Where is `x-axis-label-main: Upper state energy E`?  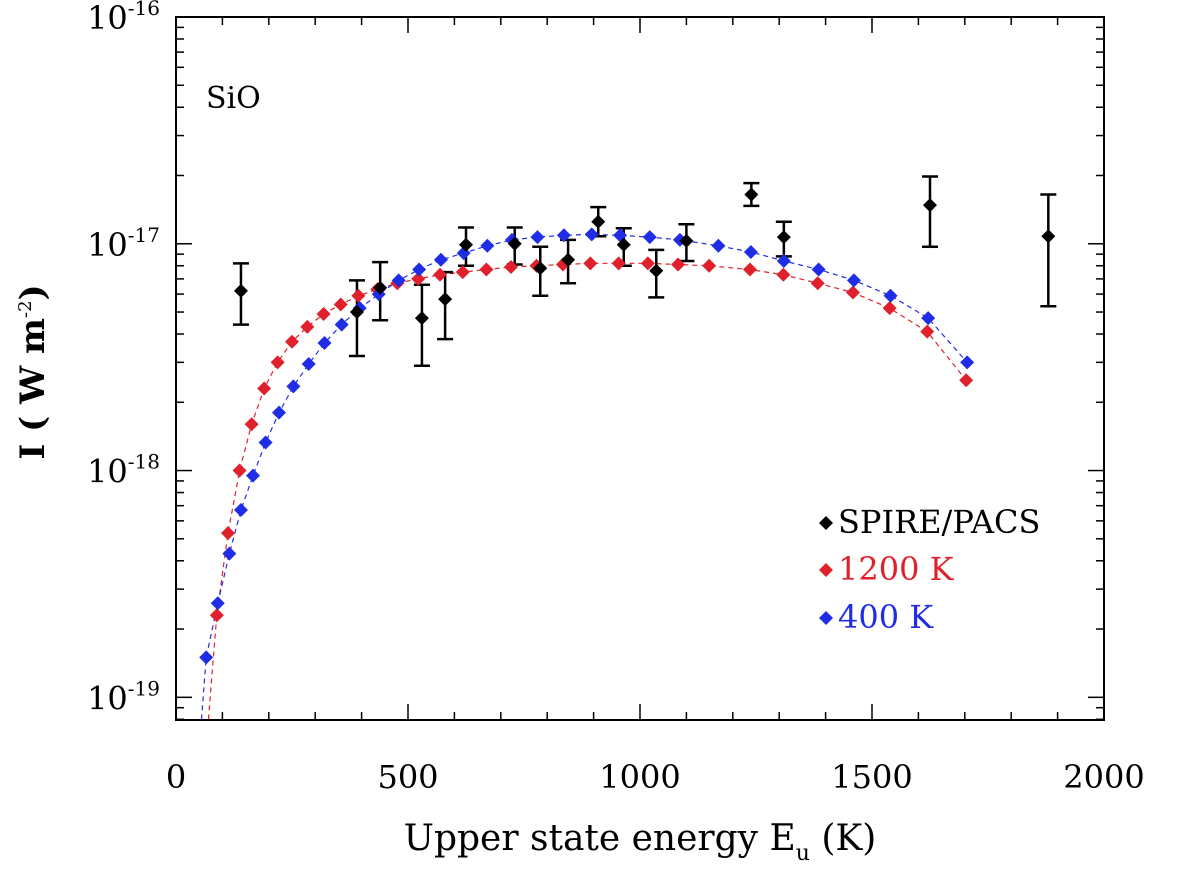 x-axis-label-main: Upper state energy E is located at coordinates (600, 838).